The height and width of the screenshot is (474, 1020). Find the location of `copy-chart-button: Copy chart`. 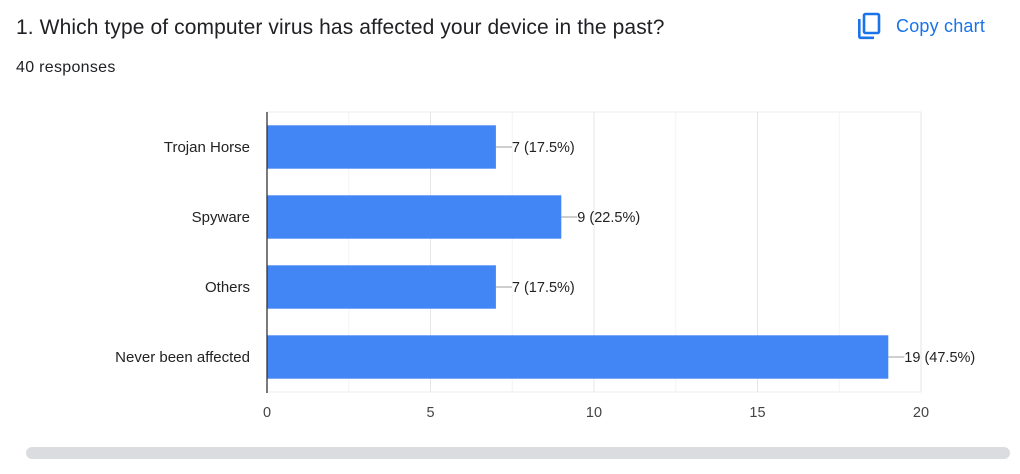

copy-chart-button: Copy chart is located at coordinates (920, 26).